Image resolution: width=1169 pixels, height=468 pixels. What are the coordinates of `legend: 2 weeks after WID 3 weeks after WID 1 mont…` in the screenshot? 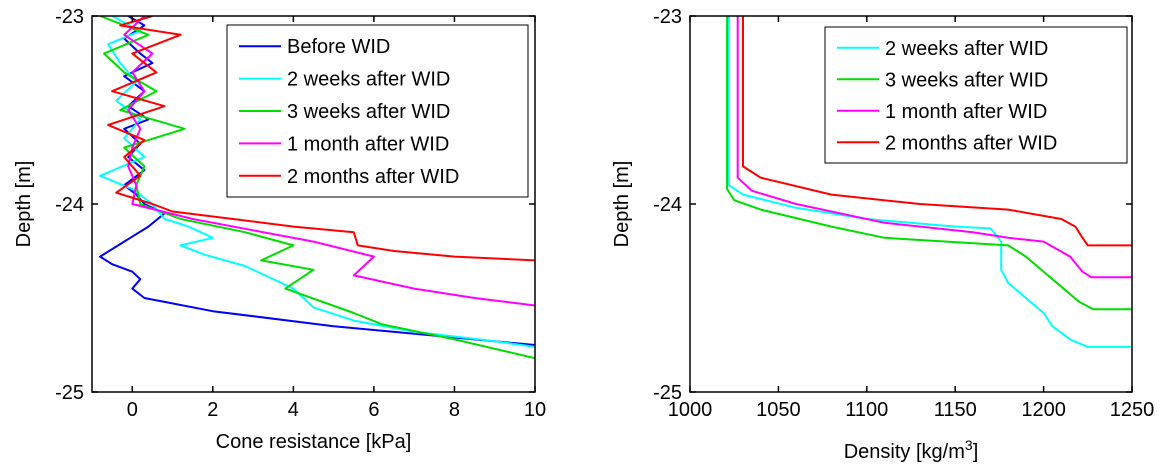 It's located at (976, 95).